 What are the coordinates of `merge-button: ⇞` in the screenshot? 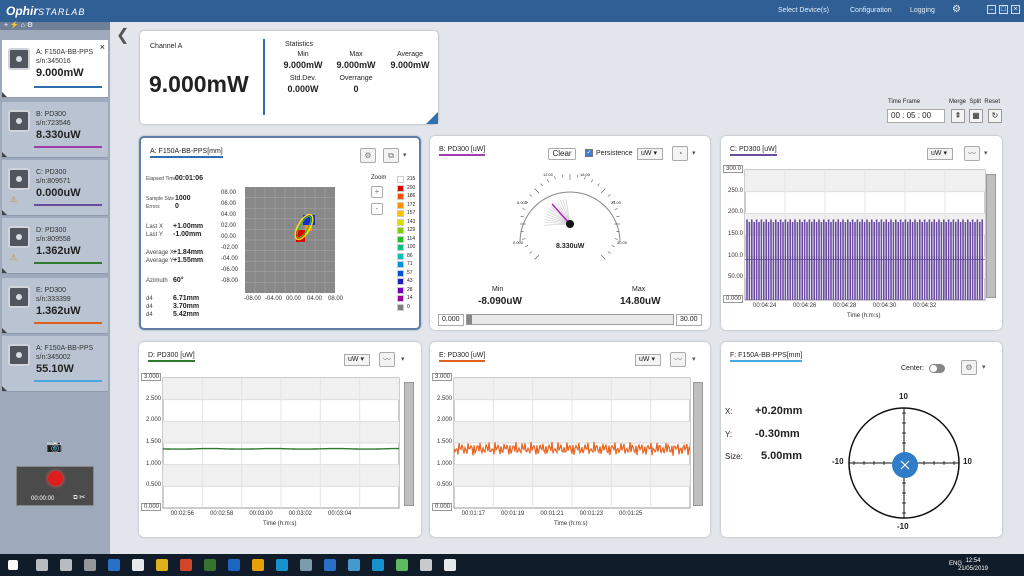 It's located at (958, 116).